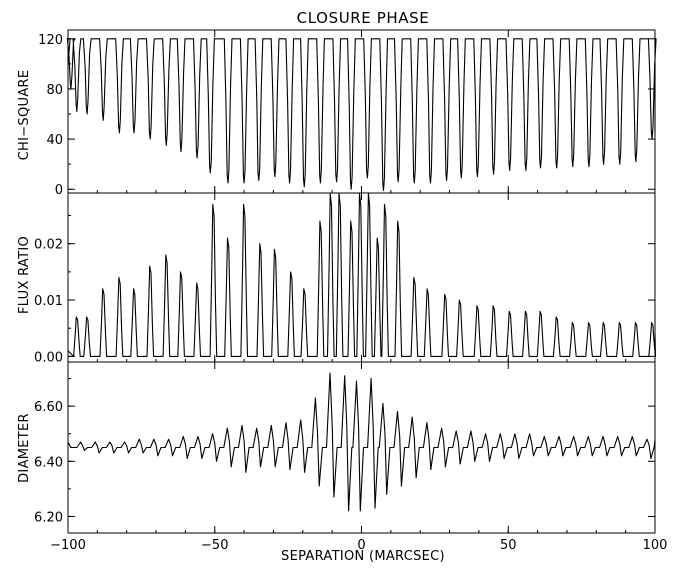 Image resolution: width=686 pixels, height=571 pixels. Describe the element at coordinates (48, 407) in the screenshot. I see `y-tick-label-diameter: 6.60` at that location.